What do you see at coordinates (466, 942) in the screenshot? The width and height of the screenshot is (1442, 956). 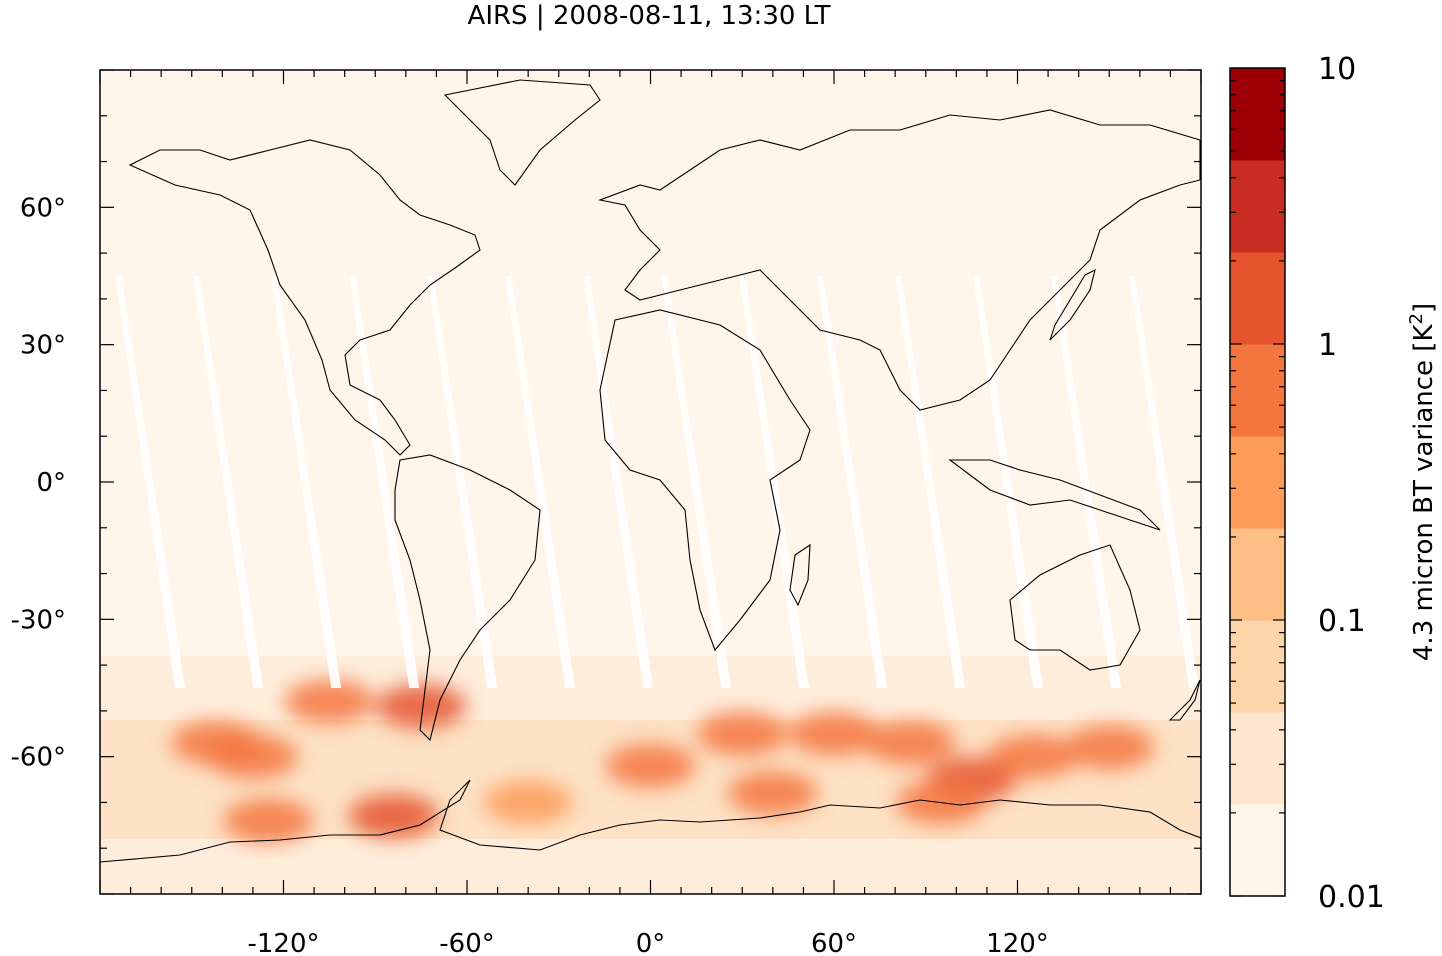 I see `x-tick-label: -60°` at bounding box center [466, 942].